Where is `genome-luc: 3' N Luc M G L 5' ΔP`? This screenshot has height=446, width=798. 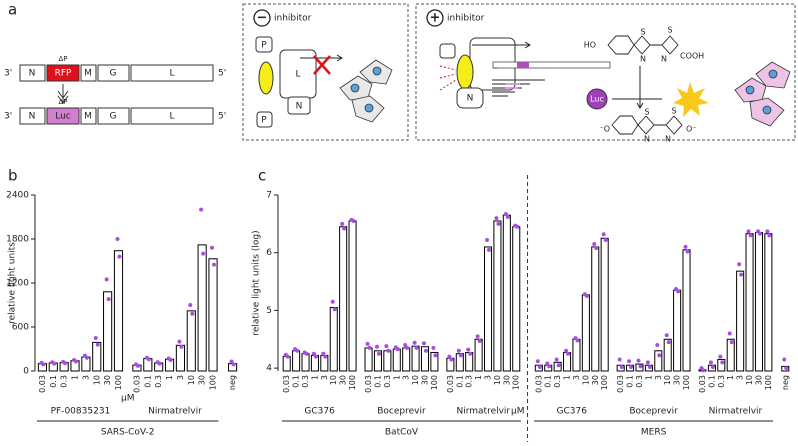 genome-luc: 3' N Luc M G L 5' ΔP is located at coordinates (115, 111).